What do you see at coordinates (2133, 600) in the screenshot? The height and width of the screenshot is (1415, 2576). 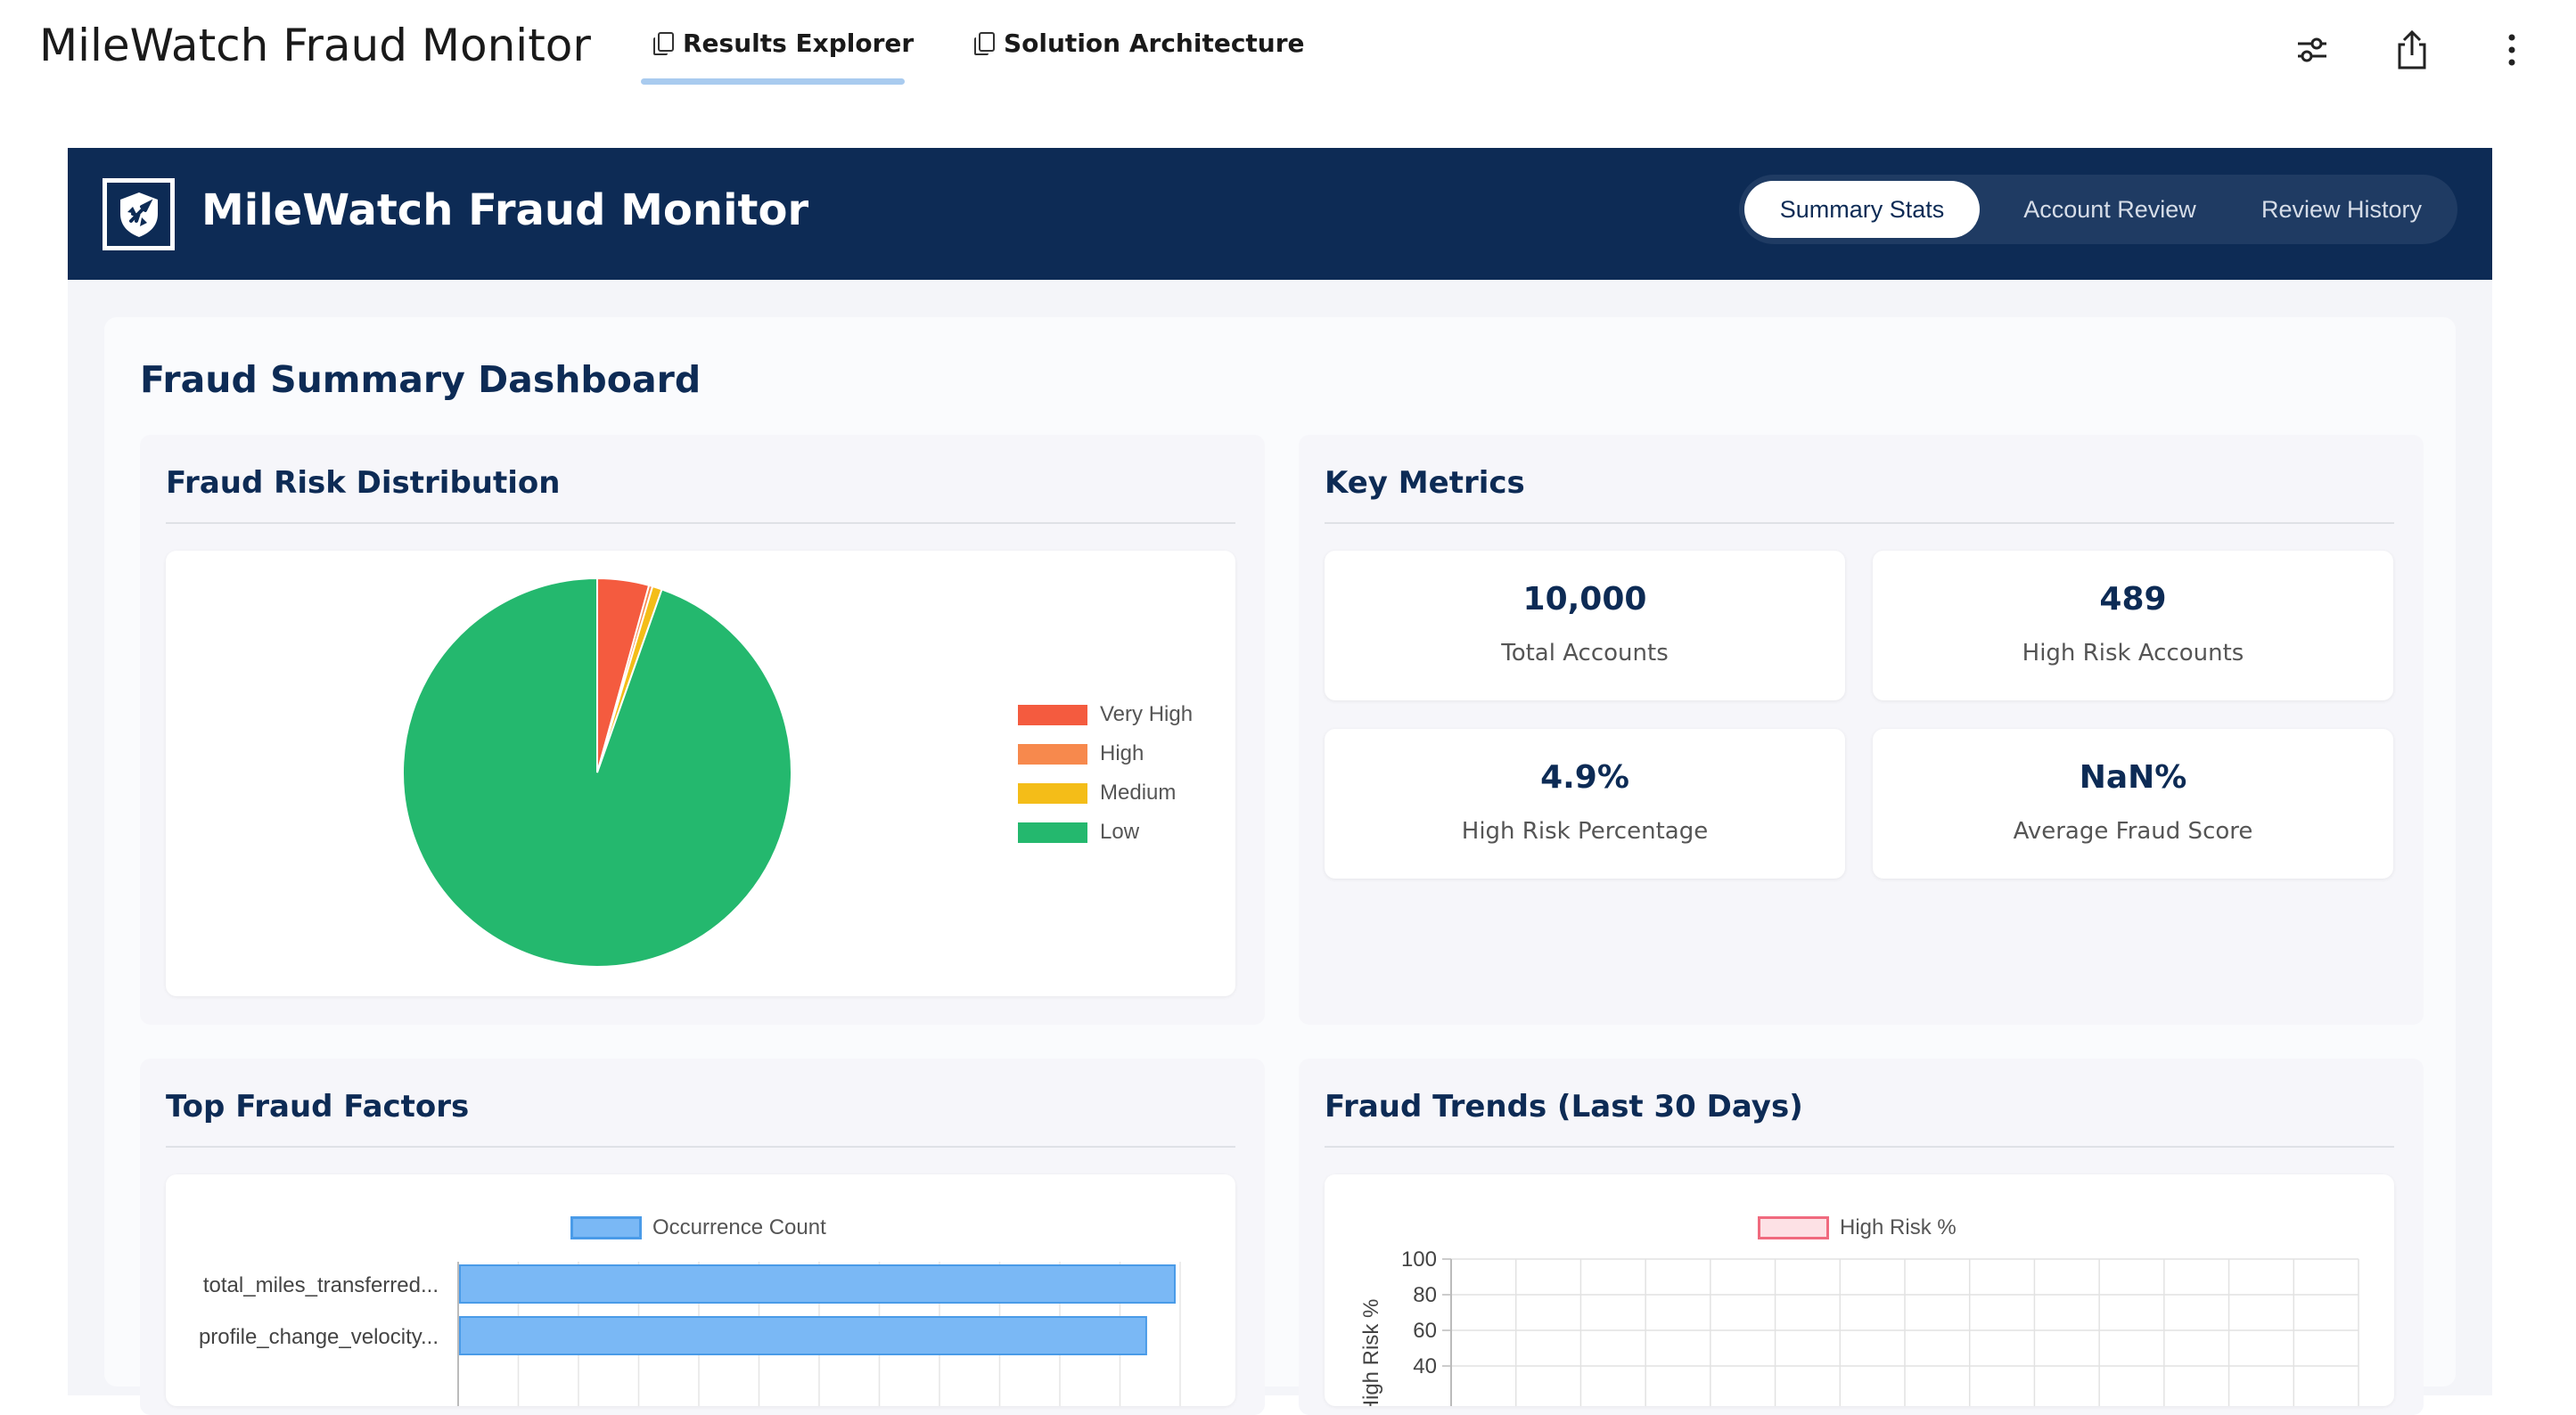 I see `metric-value: 489` at bounding box center [2133, 600].